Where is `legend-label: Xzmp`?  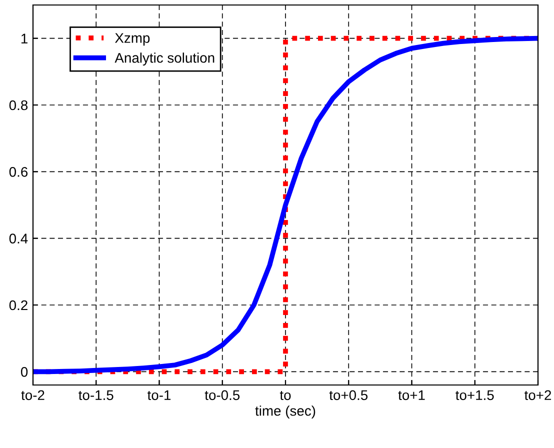 legend-label: Xzmp is located at coordinates (132, 39).